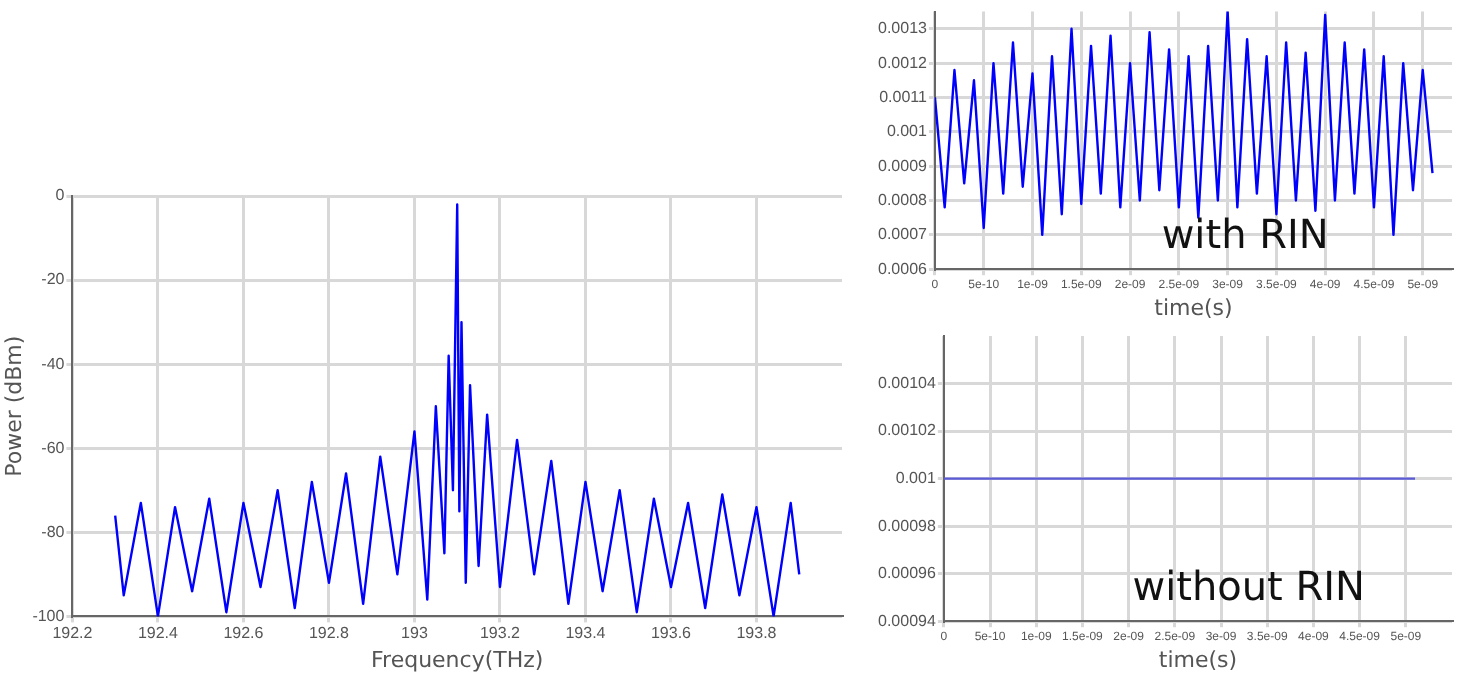 This screenshot has width=1460, height=676. I want to click on x-tick-label: 193.2, so click(500, 633).